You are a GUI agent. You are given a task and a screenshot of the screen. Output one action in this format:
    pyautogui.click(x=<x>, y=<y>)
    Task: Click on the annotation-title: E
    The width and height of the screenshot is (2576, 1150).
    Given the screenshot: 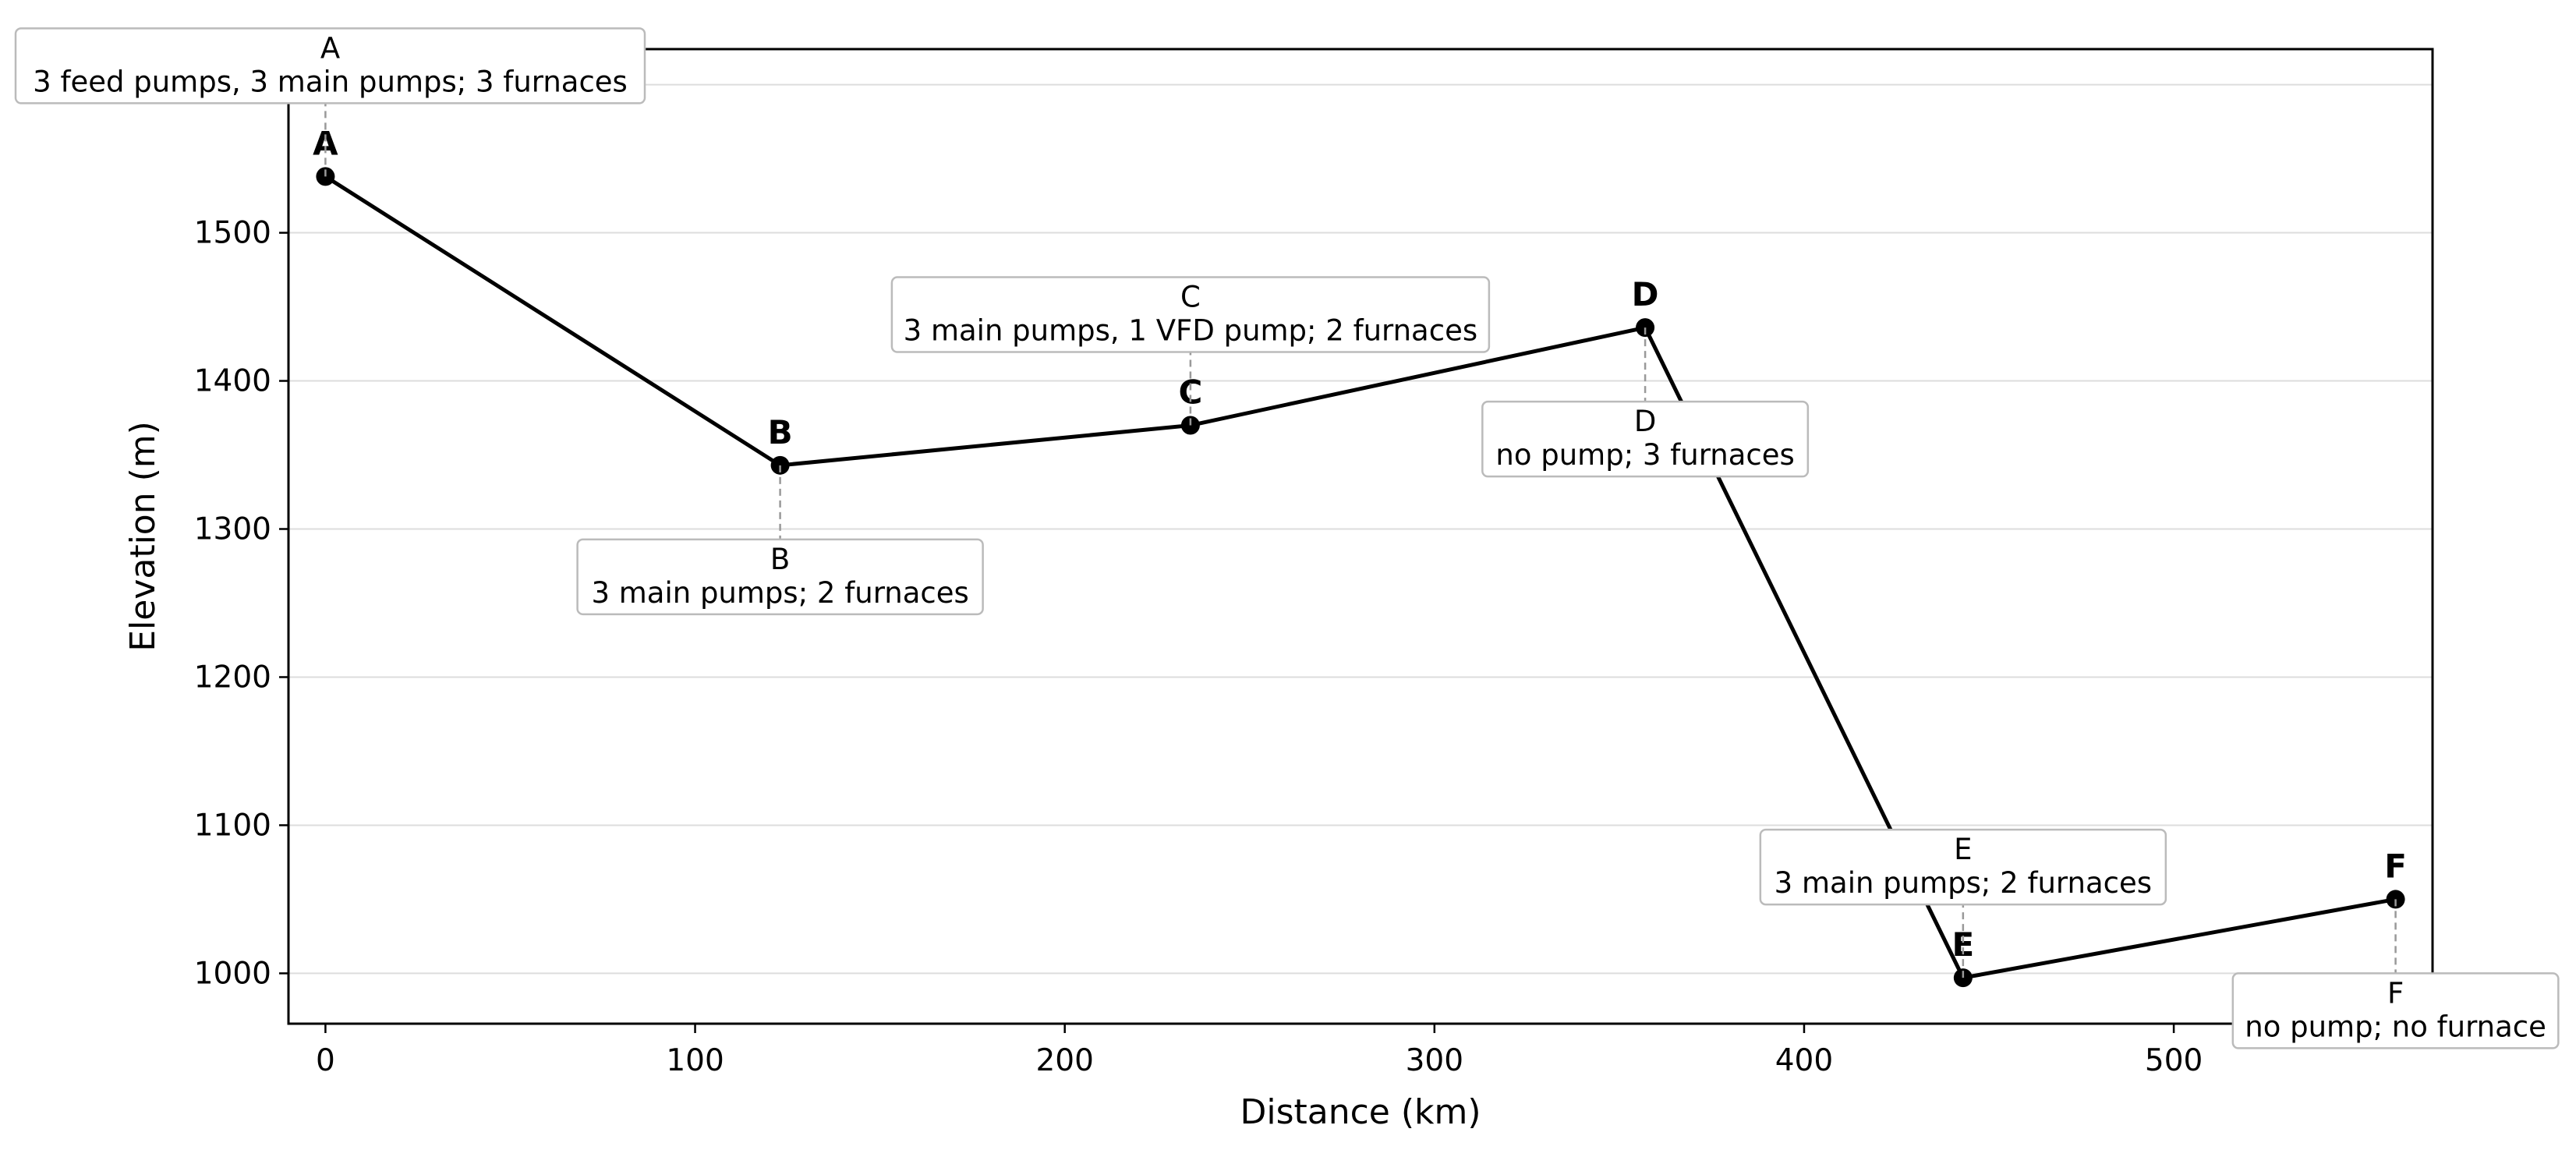 What is the action you would take?
    pyautogui.click(x=1963, y=849)
    